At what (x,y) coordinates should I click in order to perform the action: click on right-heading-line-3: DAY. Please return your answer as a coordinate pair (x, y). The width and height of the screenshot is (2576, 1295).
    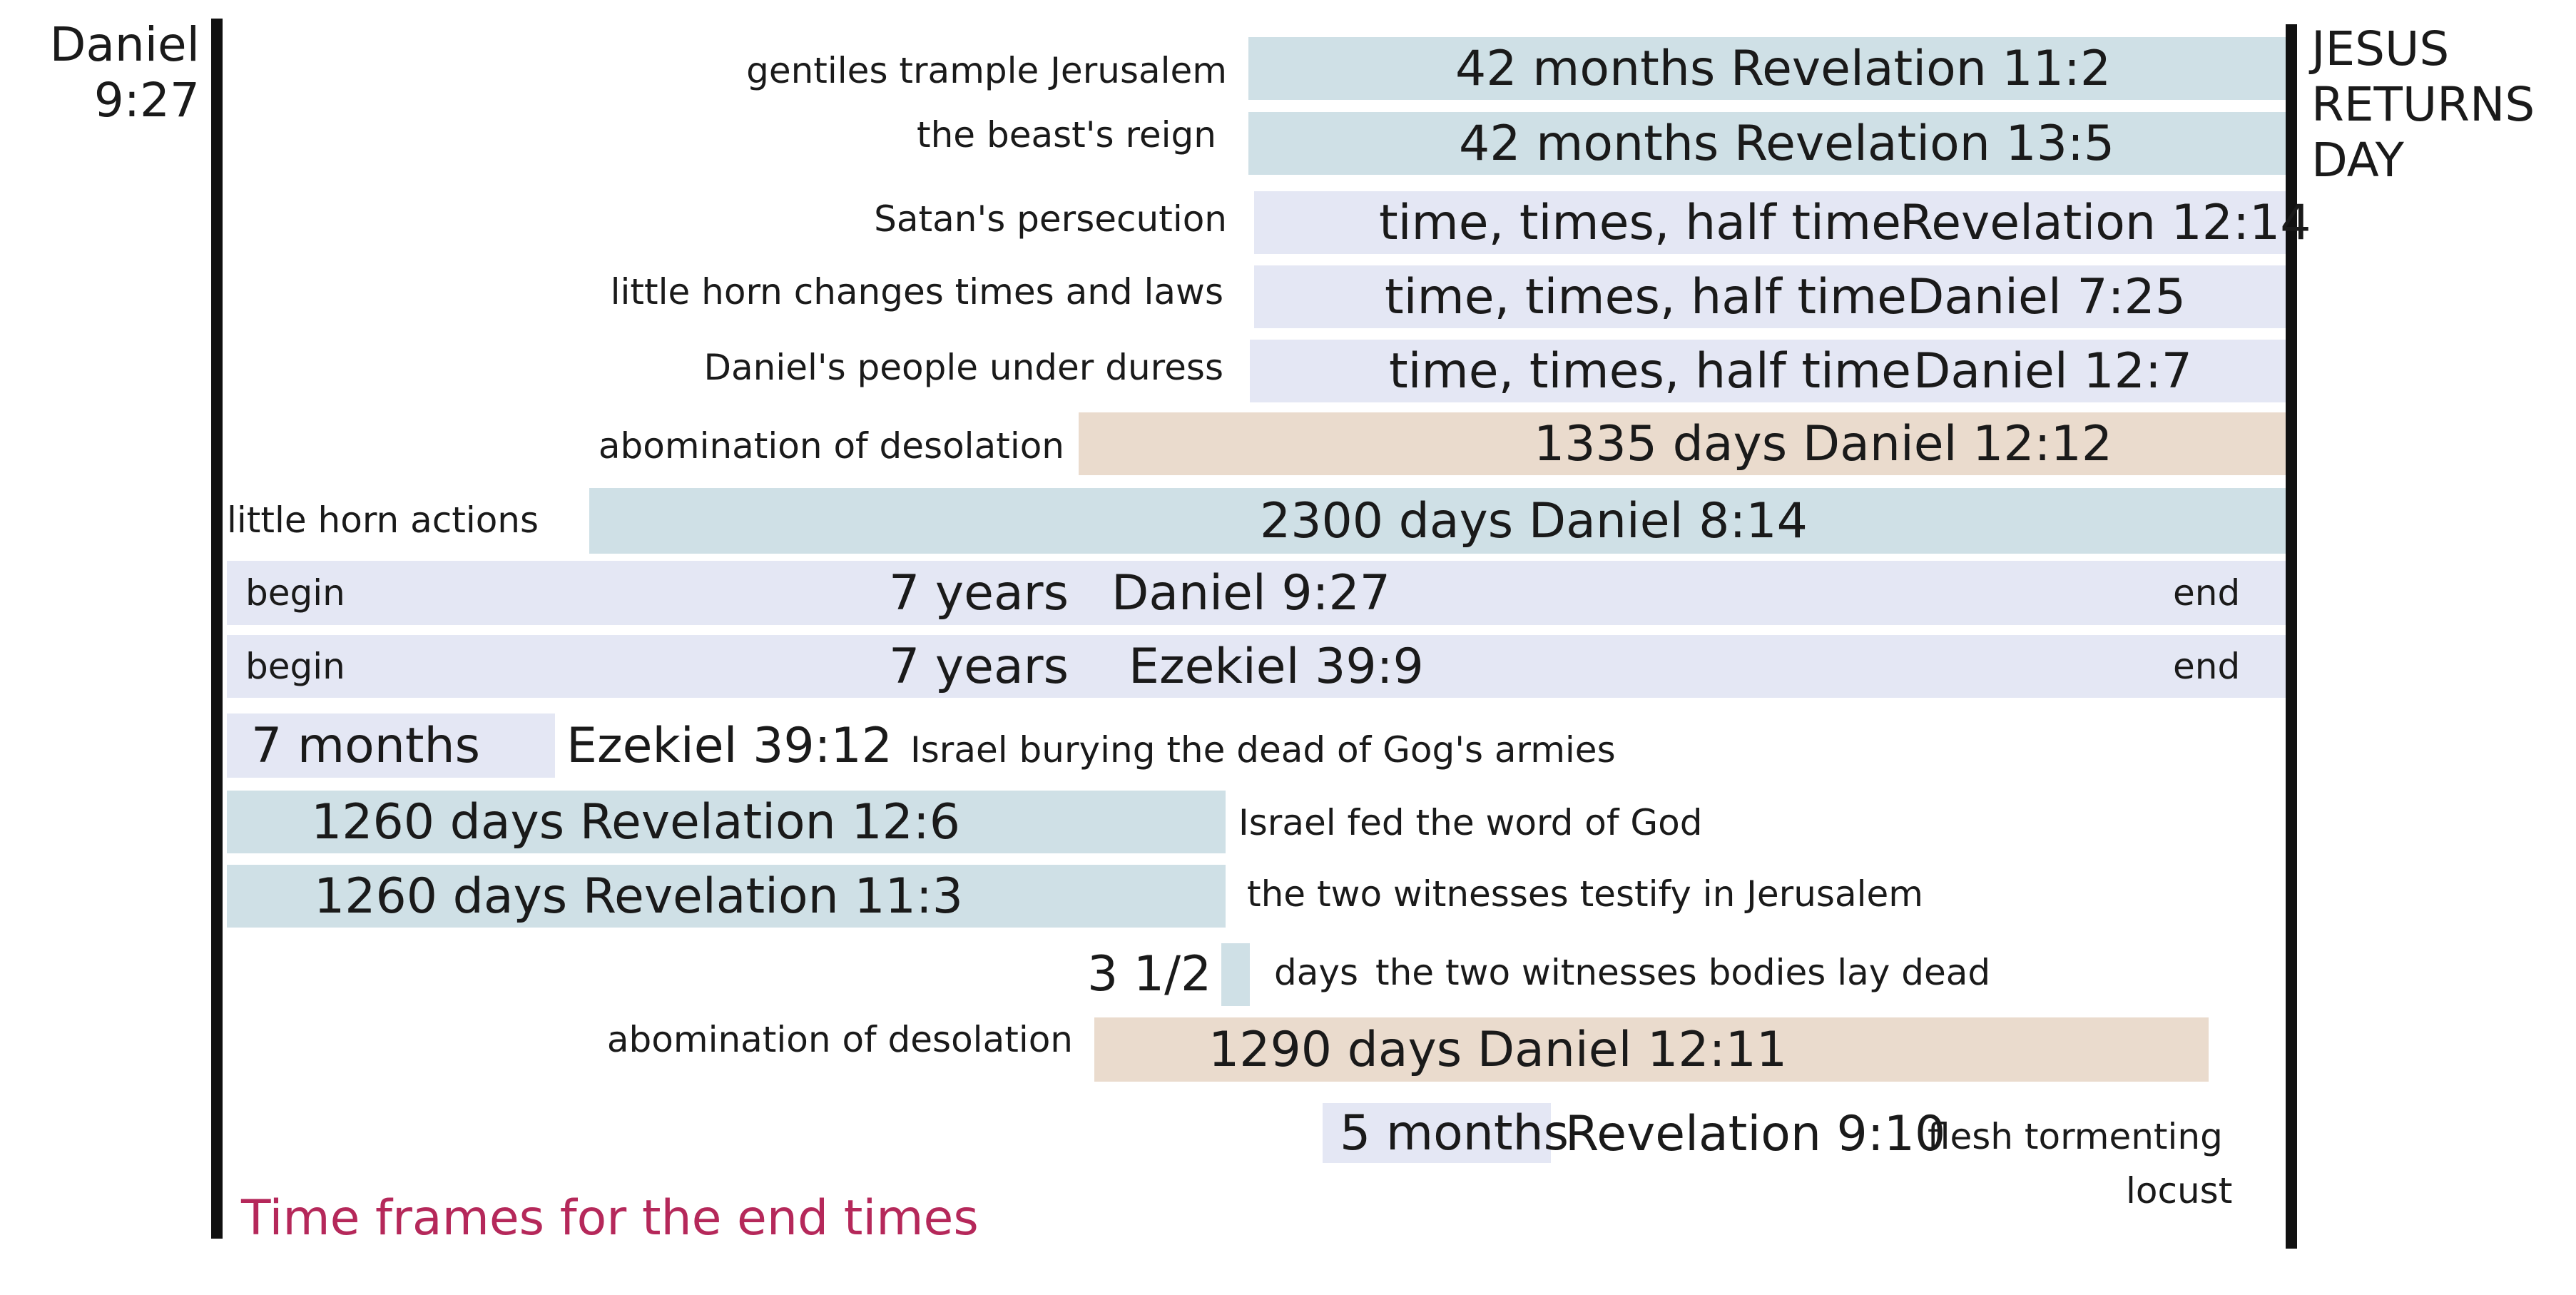
    Looking at the image, I should click on (2358, 160).